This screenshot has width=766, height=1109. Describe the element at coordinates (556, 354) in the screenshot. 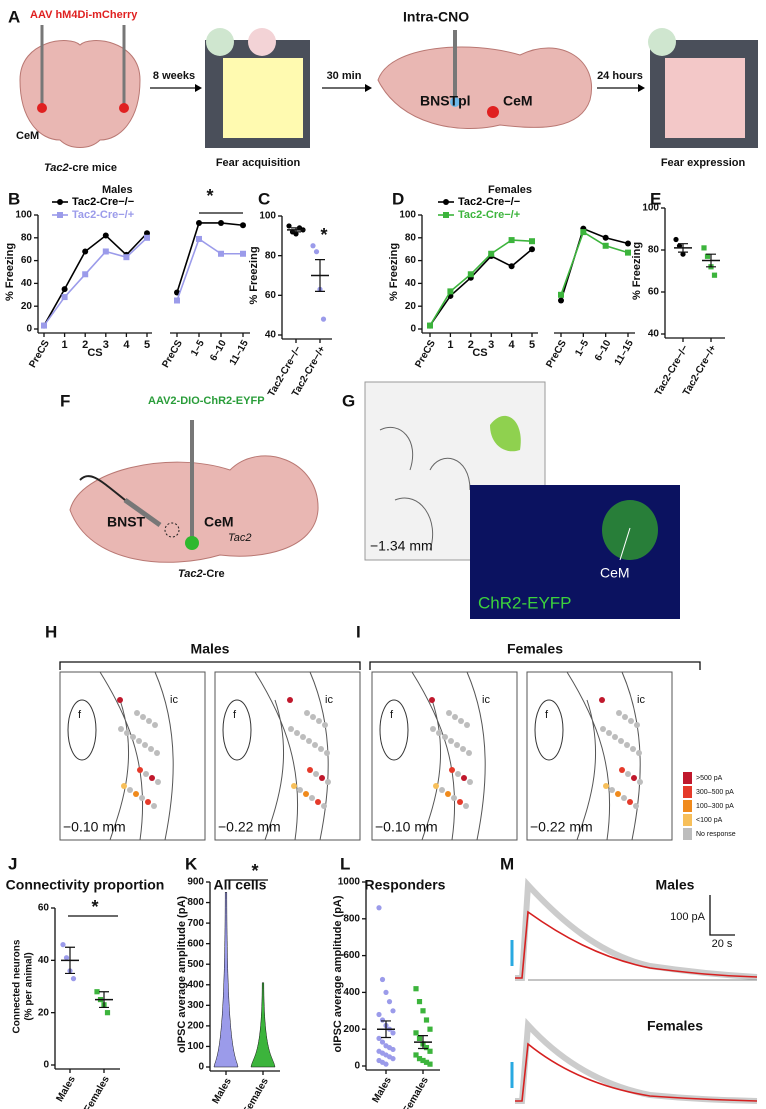

I see `x-tick-label: PreCS` at that location.